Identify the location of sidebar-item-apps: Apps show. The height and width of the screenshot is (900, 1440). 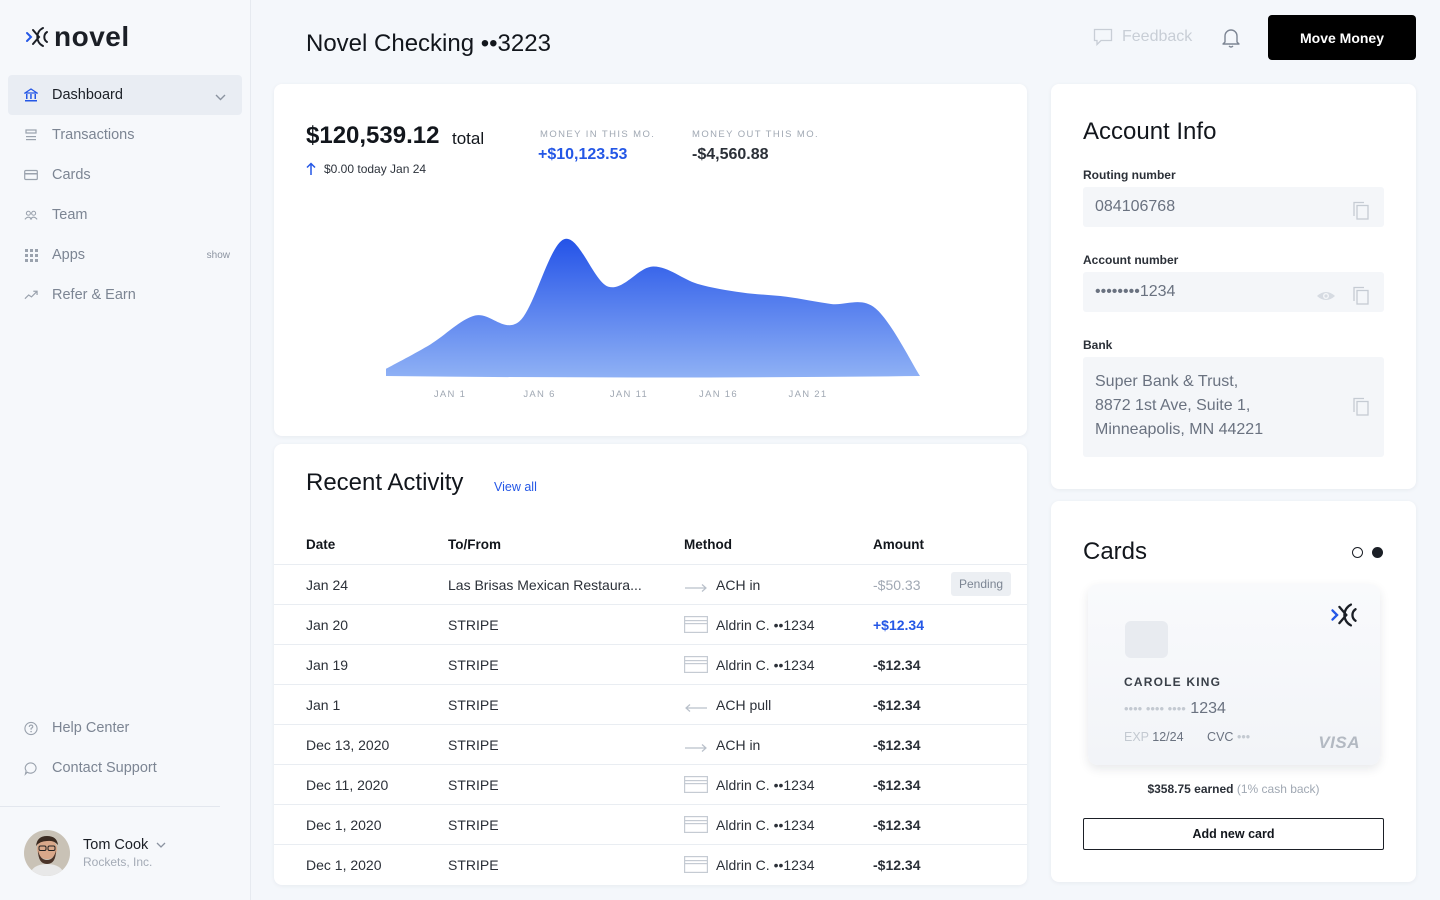
(125, 255).